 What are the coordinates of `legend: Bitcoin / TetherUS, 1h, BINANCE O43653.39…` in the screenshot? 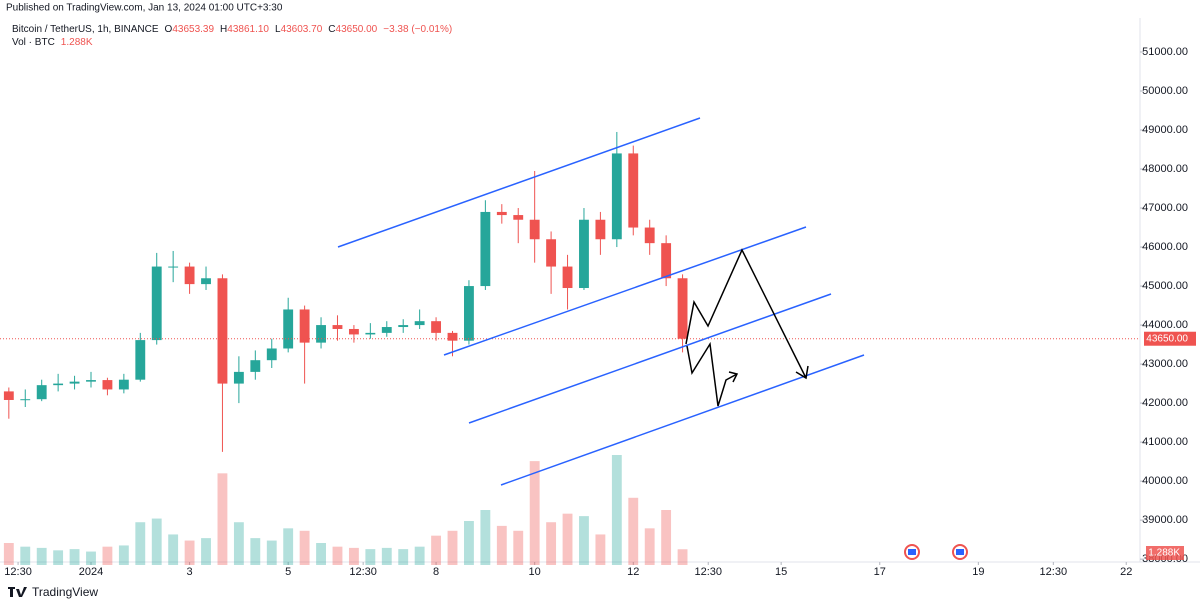 It's located at (232, 36).